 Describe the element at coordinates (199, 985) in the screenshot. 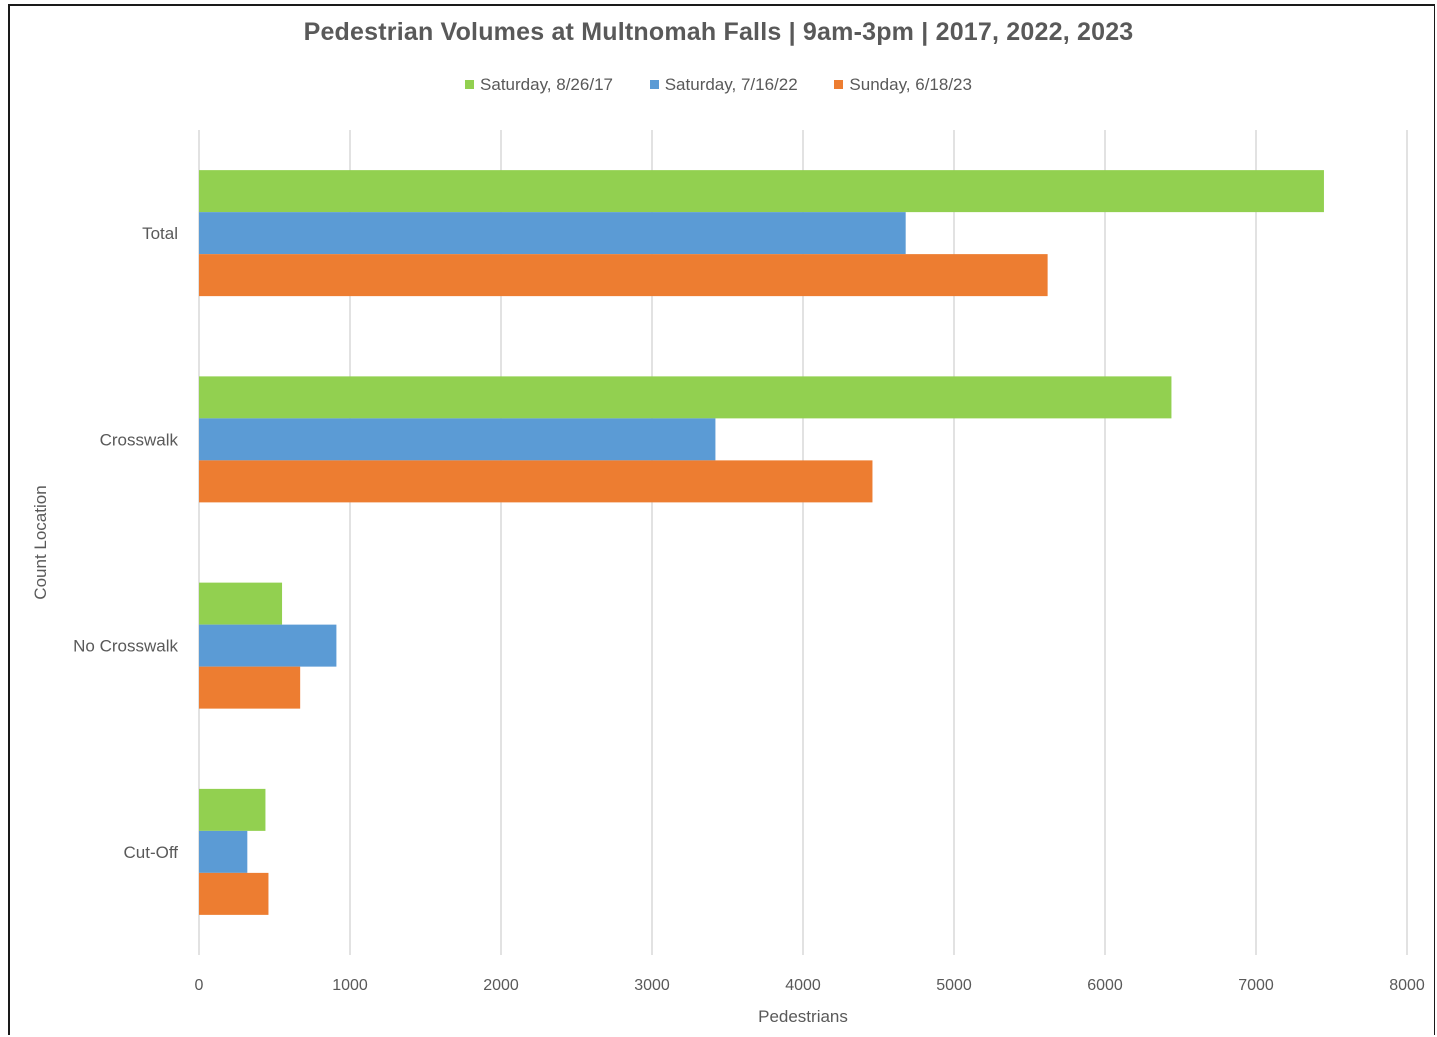

I see `x-tick-label: 0` at that location.